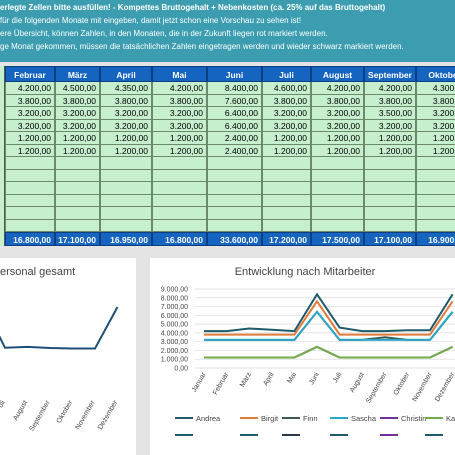 The height and width of the screenshot is (455, 455). I want to click on cell: 8.400,00, so click(234, 88).